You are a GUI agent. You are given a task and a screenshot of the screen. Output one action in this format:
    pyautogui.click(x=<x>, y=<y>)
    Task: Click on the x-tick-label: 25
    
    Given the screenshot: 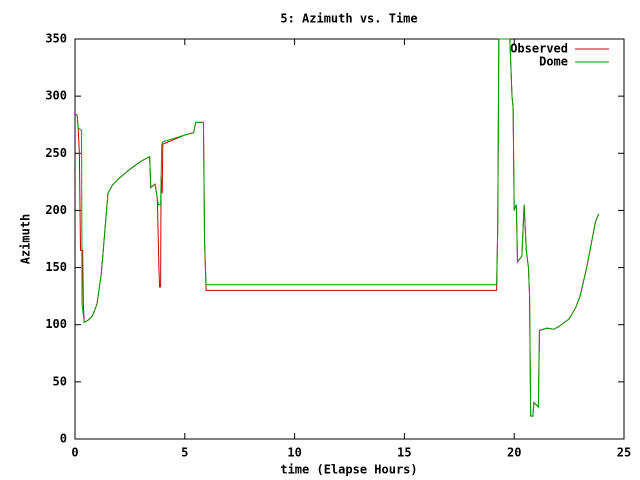 What is the action you would take?
    pyautogui.click(x=624, y=453)
    